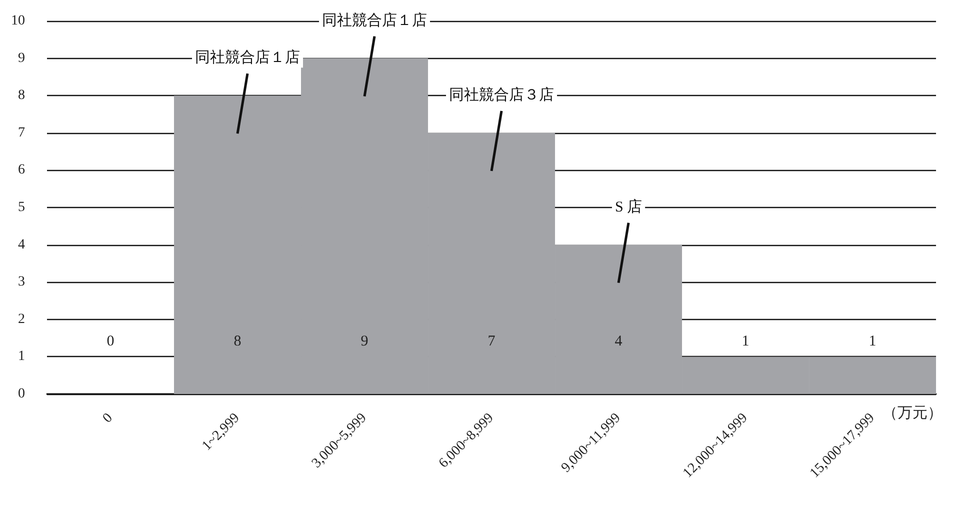  I want to click on data-label: 8, so click(238, 342).